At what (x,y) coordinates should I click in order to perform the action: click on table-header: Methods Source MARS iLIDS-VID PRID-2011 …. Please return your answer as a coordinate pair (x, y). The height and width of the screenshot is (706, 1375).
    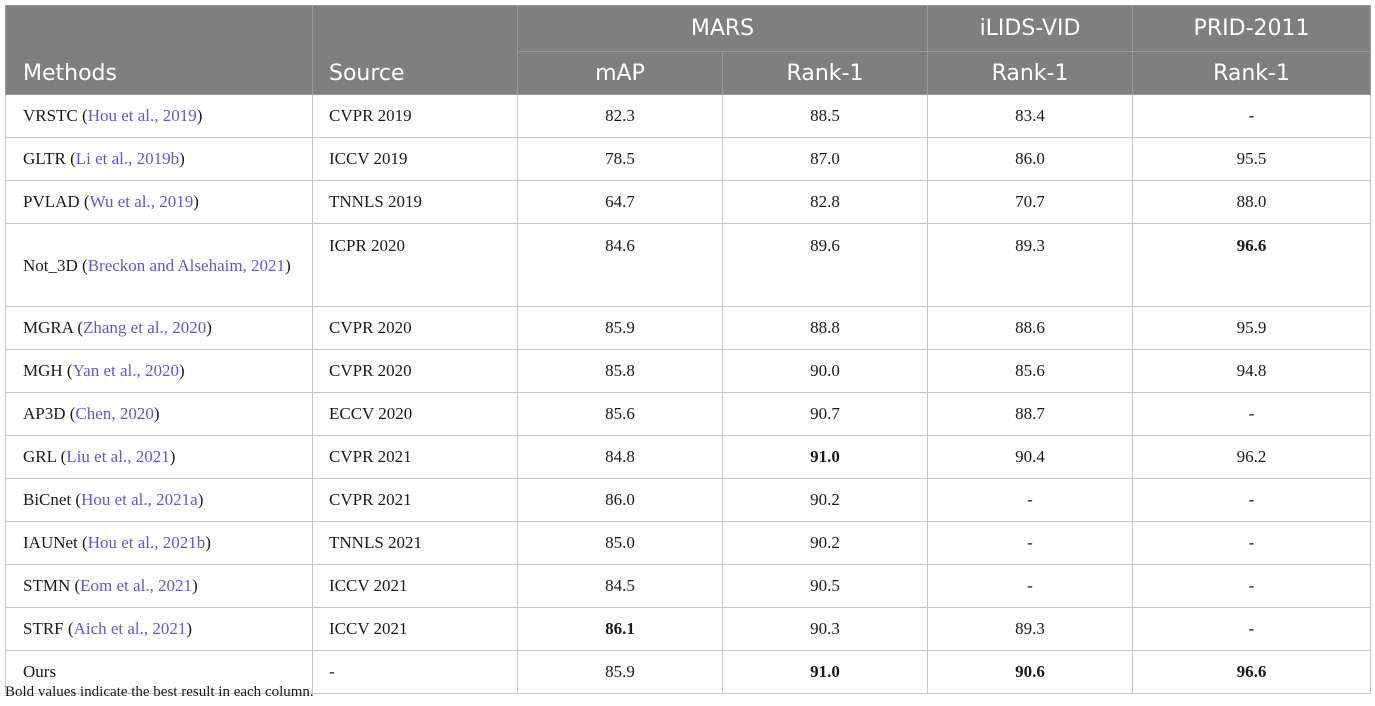
    Looking at the image, I should click on (688, 50).